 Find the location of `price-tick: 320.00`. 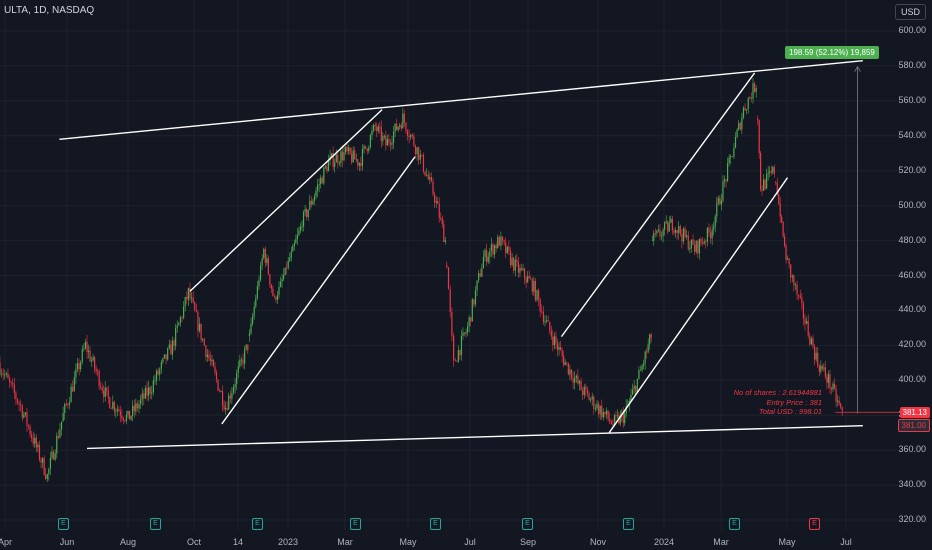

price-tick: 320.00 is located at coordinates (912, 519).